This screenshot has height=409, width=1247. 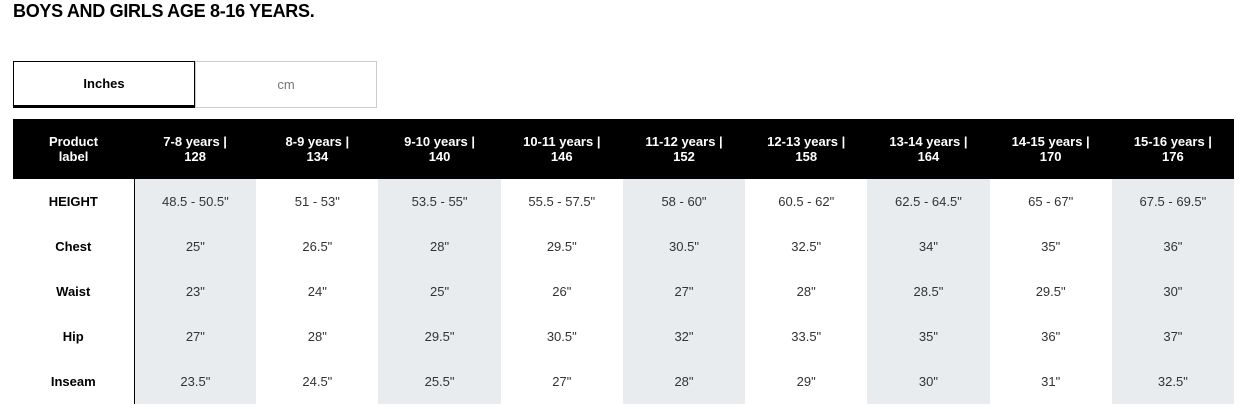 I want to click on column-header: 15-16 years | 176, so click(x=1172, y=149).